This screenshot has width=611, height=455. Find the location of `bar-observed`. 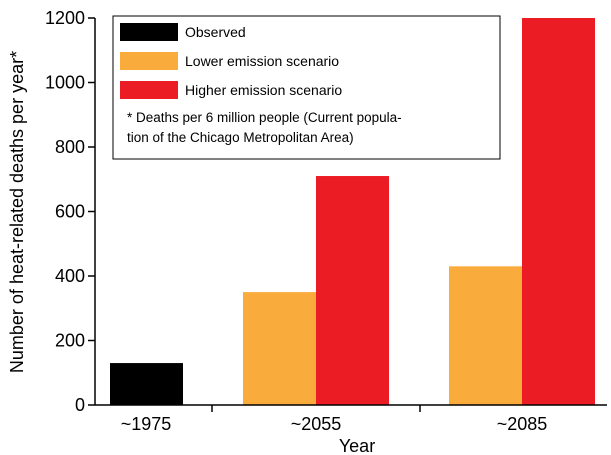

bar-observed is located at coordinates (146, 384).